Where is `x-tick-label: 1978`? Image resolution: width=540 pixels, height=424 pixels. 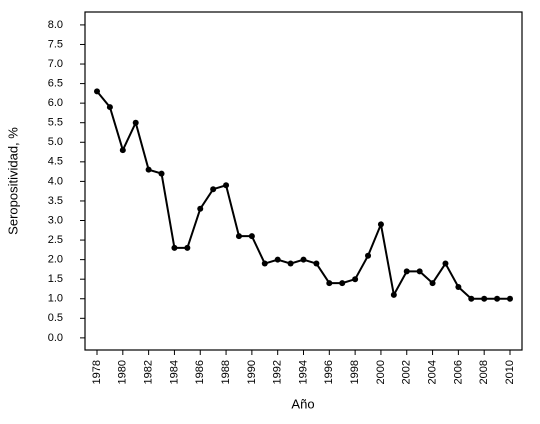 x-tick-label: 1978 is located at coordinates (97, 372).